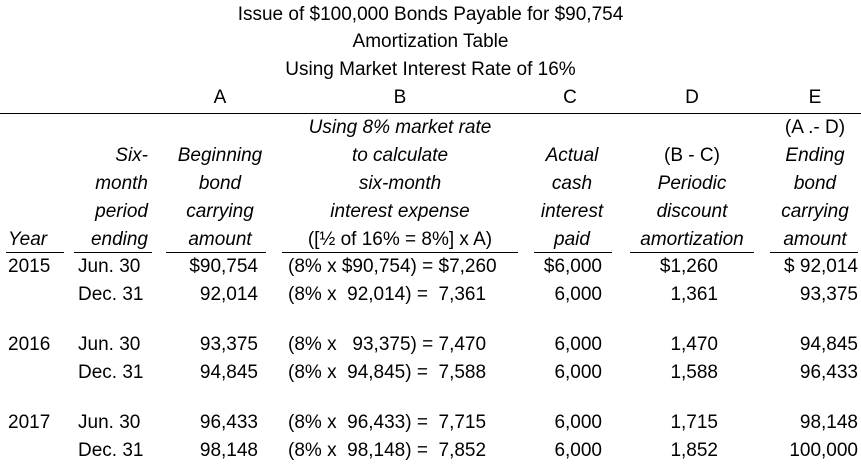 Image resolution: width=861 pixels, height=465 pixels. I want to click on header-b-line3: six-month, so click(400, 183).